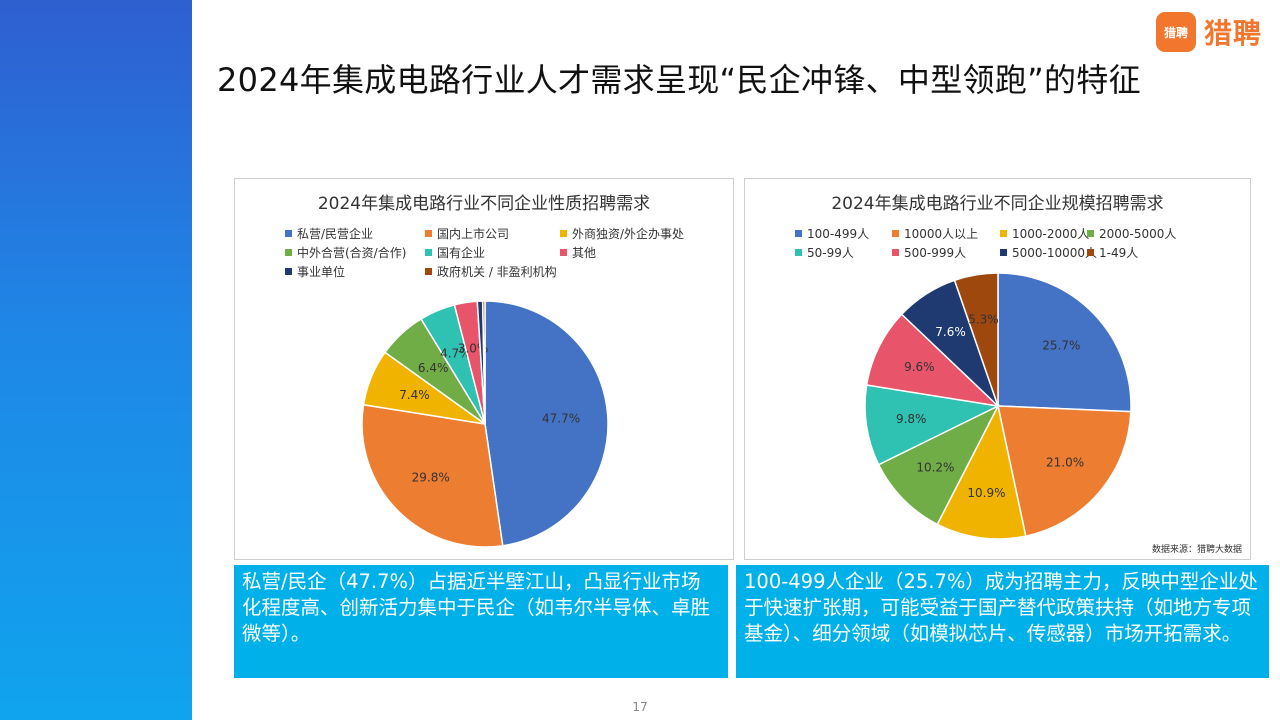 The height and width of the screenshot is (720, 1280). What do you see at coordinates (911, 419) in the screenshot?
I see `pie-data-label: 9.8%` at bounding box center [911, 419].